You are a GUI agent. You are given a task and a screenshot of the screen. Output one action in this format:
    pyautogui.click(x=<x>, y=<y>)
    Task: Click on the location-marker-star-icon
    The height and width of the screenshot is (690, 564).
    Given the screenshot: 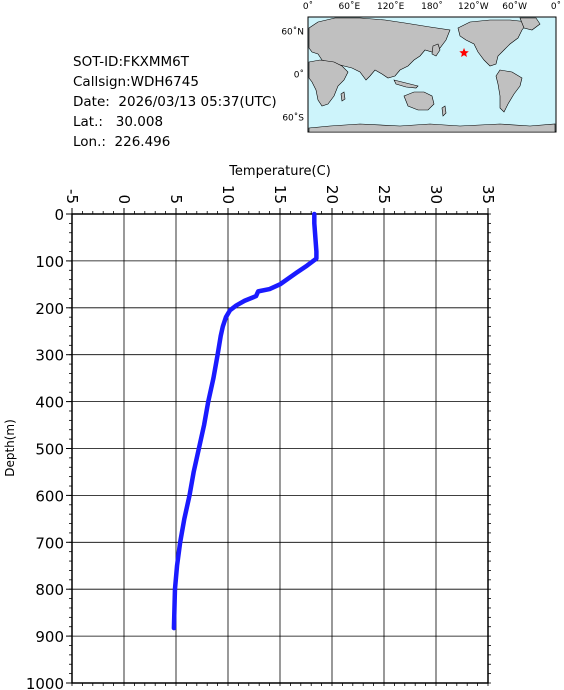 What is the action you would take?
    pyautogui.click(x=464, y=52)
    